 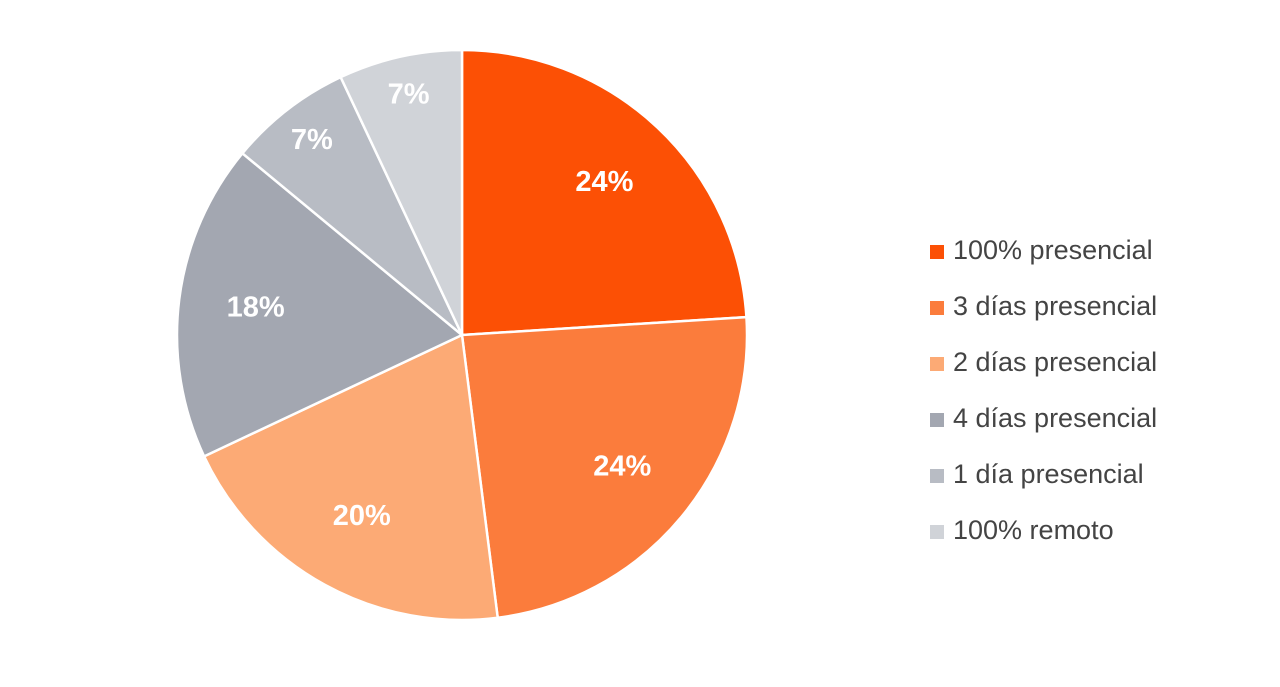 What do you see at coordinates (1048, 474) in the screenshot?
I see `legend-label: 1 día presencial` at bounding box center [1048, 474].